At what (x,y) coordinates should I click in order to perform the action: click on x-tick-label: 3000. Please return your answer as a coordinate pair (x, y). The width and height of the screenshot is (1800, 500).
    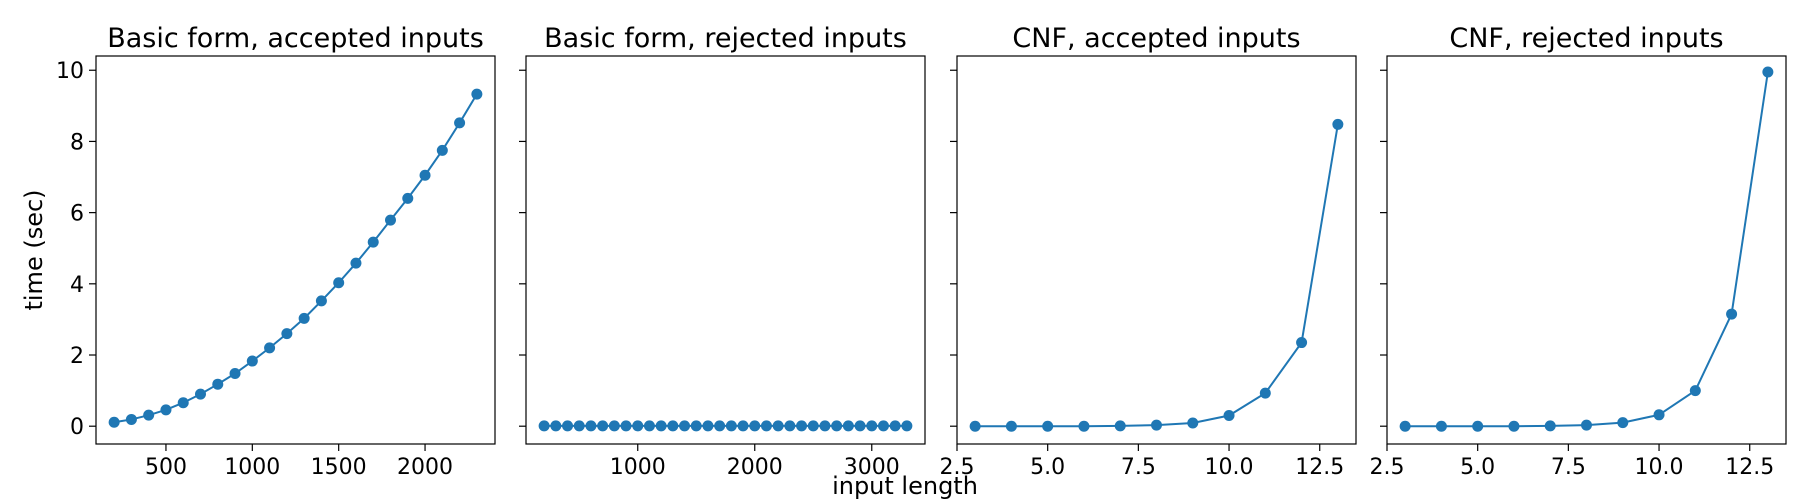
    Looking at the image, I should click on (872, 467).